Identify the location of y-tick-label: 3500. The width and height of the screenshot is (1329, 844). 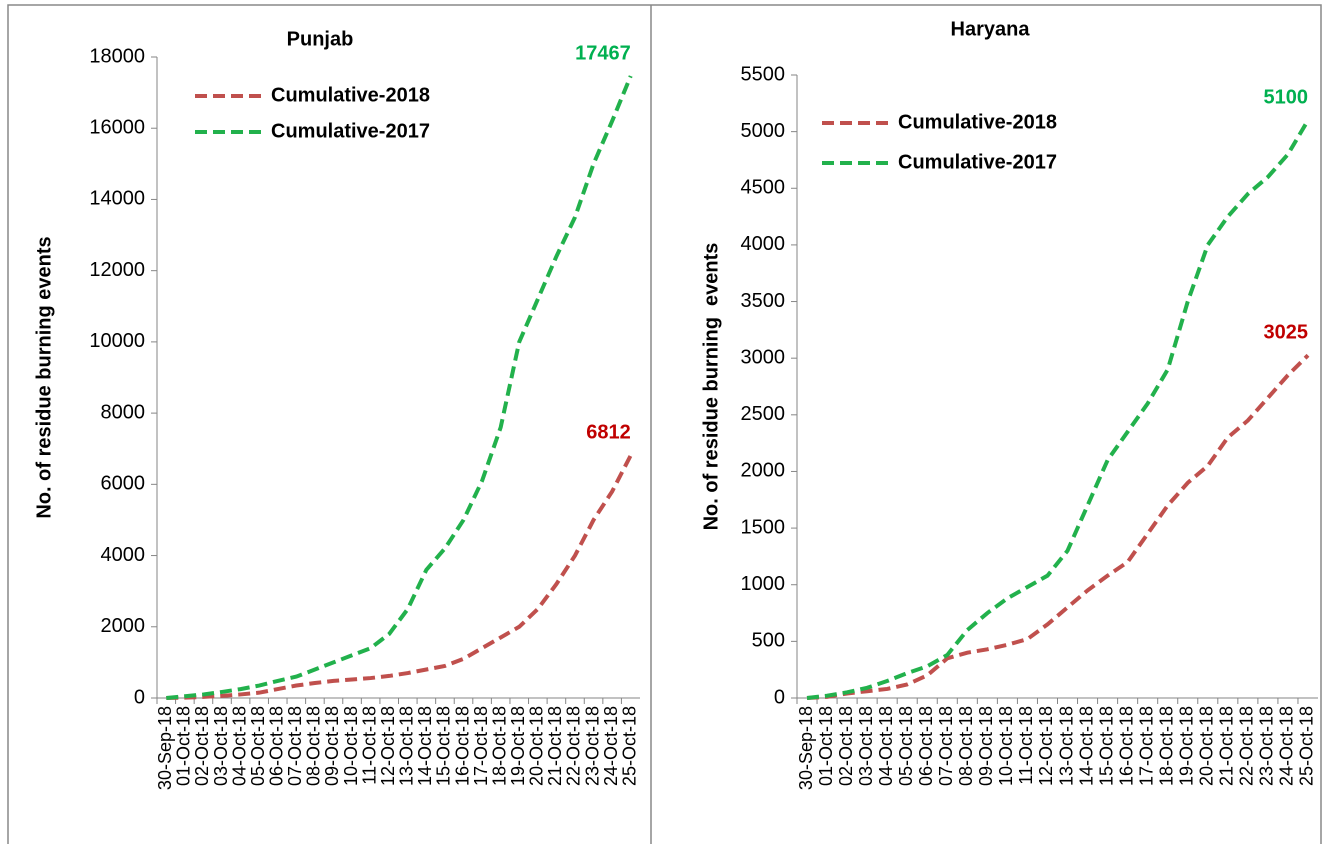
(763, 301).